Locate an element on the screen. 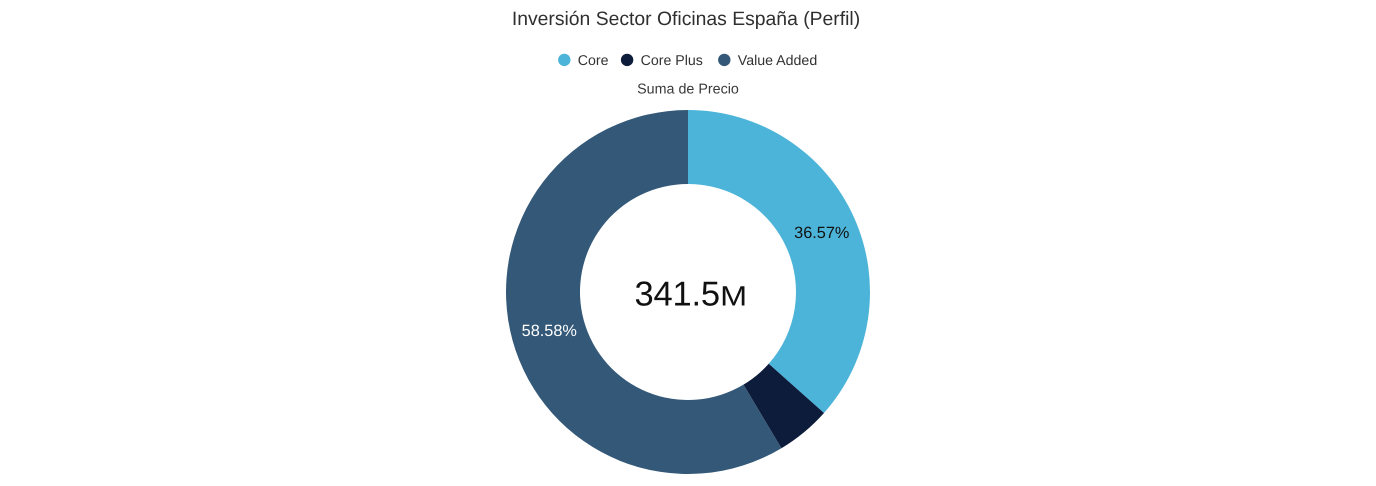 The width and height of the screenshot is (1376, 486). svg-text: Value Added is located at coordinates (777, 61).